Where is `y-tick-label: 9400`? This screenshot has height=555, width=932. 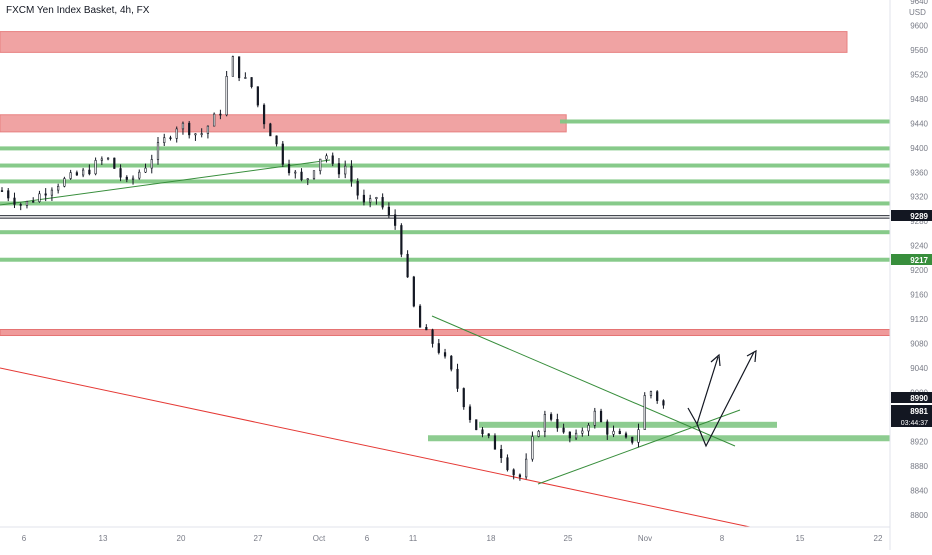
y-tick-label: 9400 is located at coordinates (919, 148).